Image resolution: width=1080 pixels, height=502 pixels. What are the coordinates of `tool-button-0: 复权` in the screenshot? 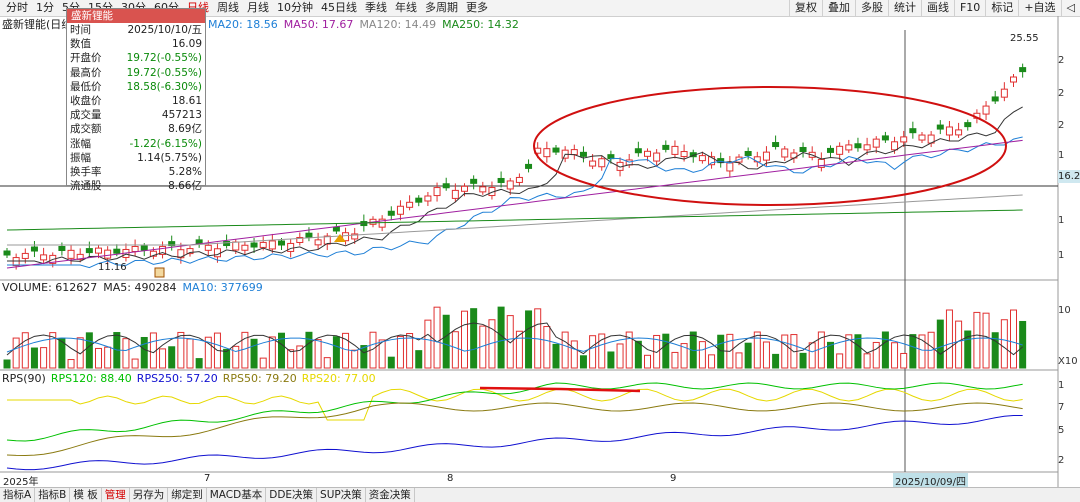 It's located at (805, 8).